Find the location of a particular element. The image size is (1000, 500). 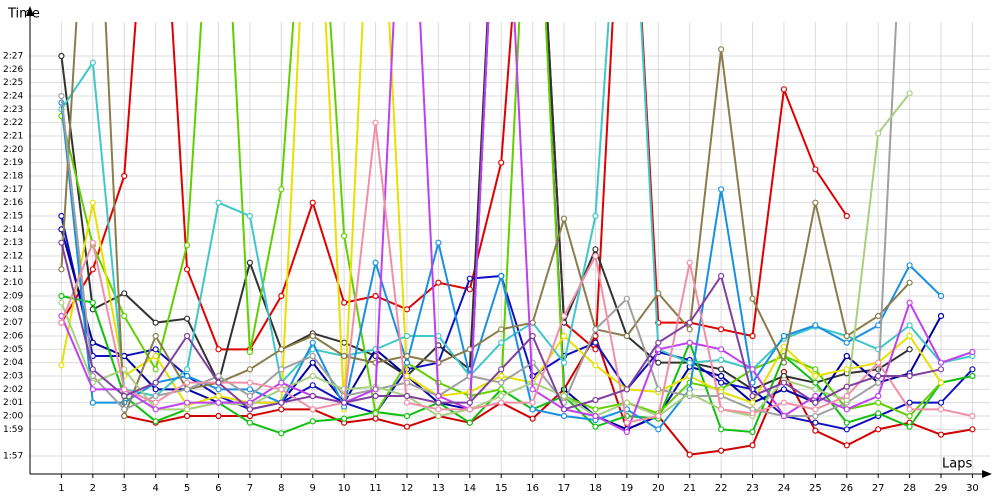

y-tick-label: 2:26 is located at coordinates (13, 70).